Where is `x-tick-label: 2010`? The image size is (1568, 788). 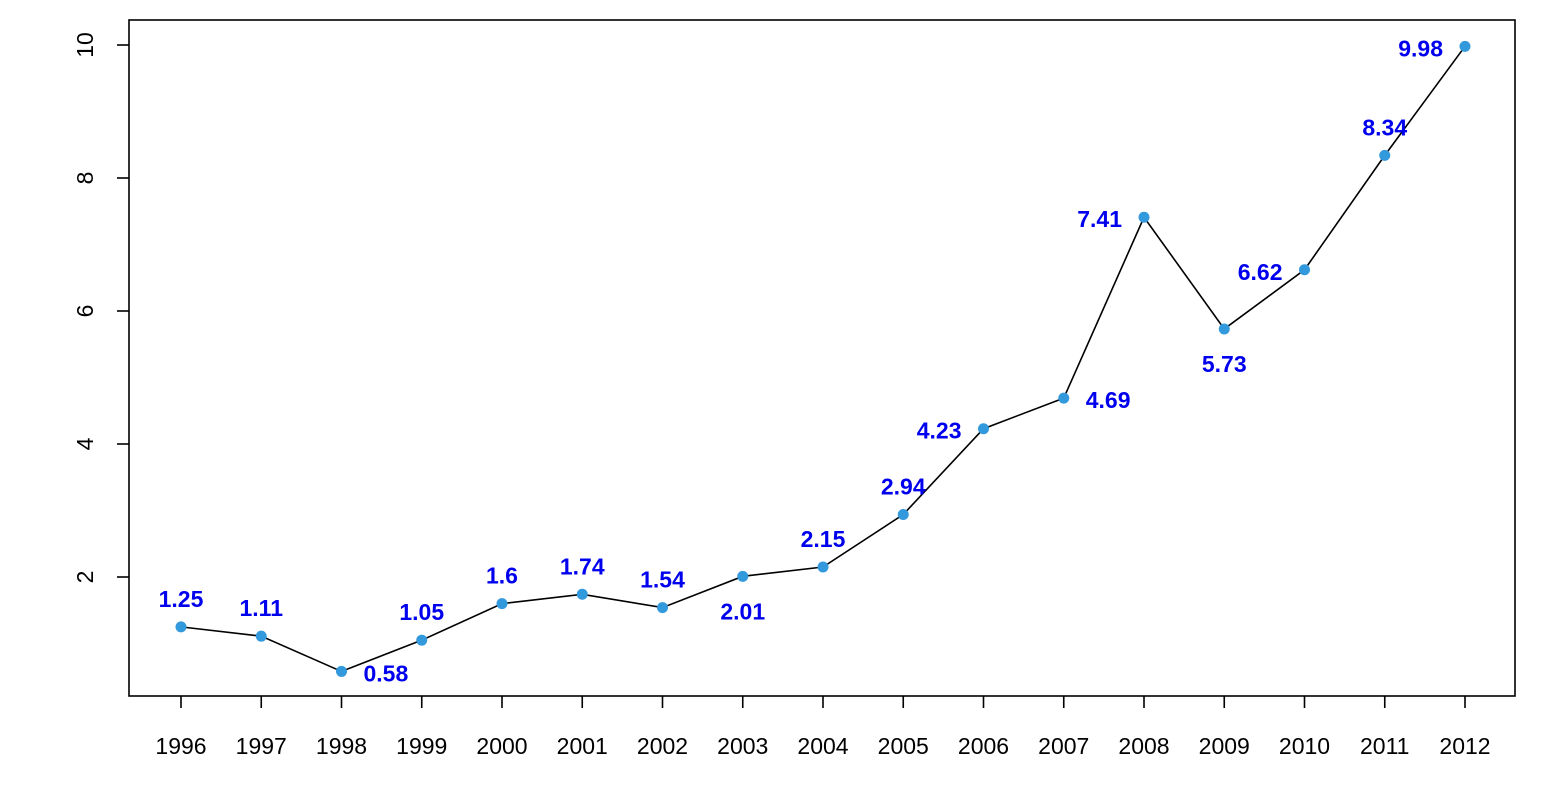 x-tick-label: 2010 is located at coordinates (1304, 746).